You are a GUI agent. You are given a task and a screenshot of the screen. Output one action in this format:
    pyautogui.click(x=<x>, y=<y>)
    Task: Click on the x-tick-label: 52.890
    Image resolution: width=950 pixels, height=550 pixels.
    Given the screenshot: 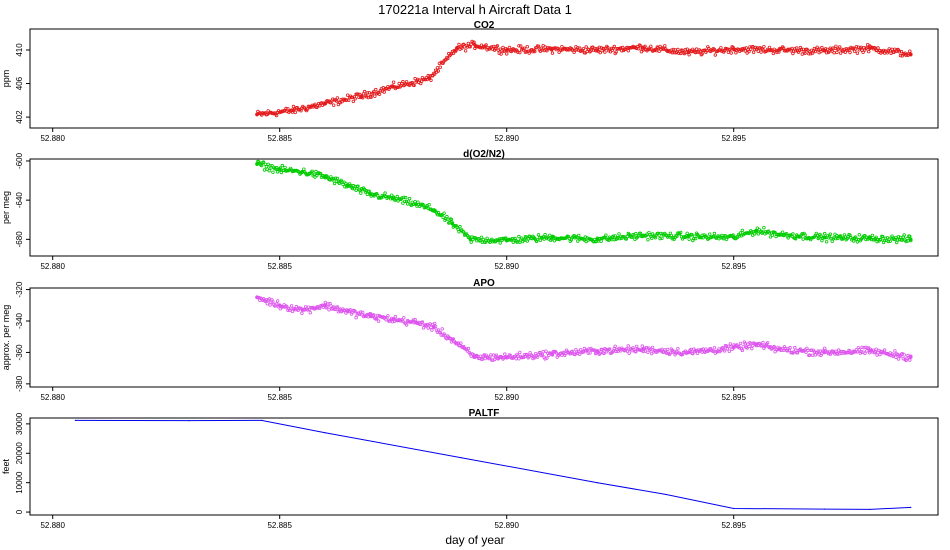 What is the action you would take?
    pyautogui.click(x=506, y=138)
    